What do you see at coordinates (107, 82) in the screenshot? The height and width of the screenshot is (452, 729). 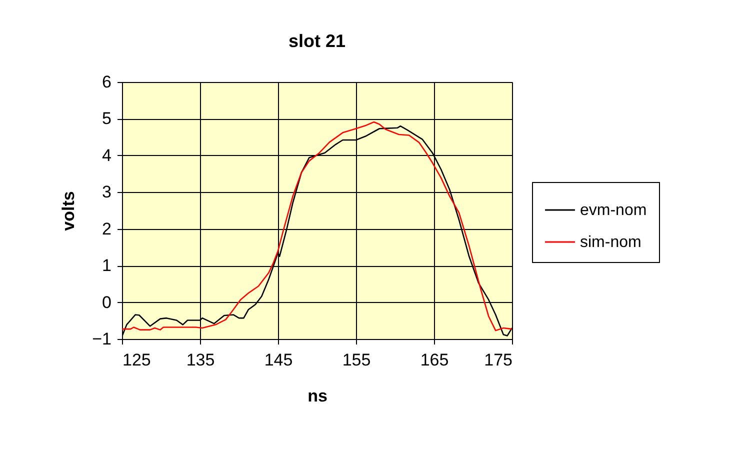 I see `y-tick-label: 6` at bounding box center [107, 82].